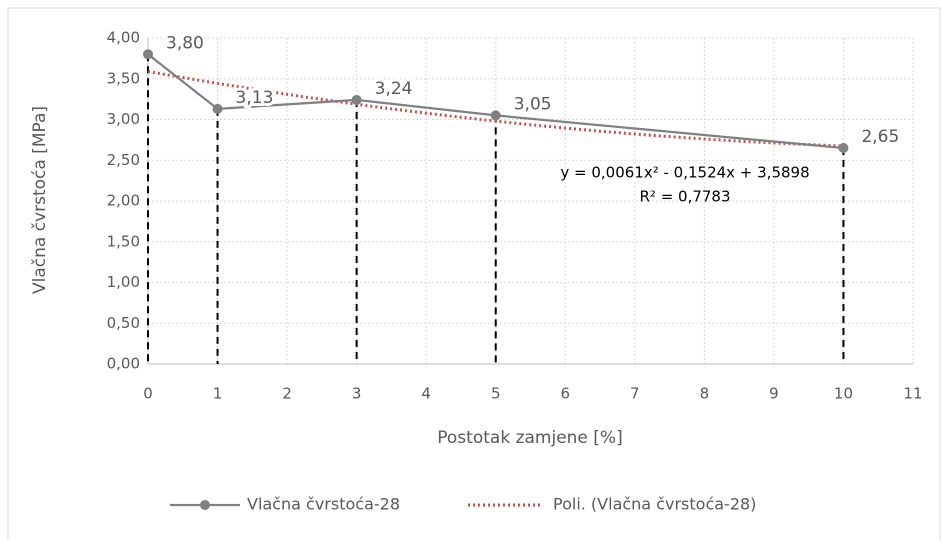  Describe the element at coordinates (40, 200) in the screenshot. I see `y-axis-label: Vlačna čvrstoća [MPa]` at that location.